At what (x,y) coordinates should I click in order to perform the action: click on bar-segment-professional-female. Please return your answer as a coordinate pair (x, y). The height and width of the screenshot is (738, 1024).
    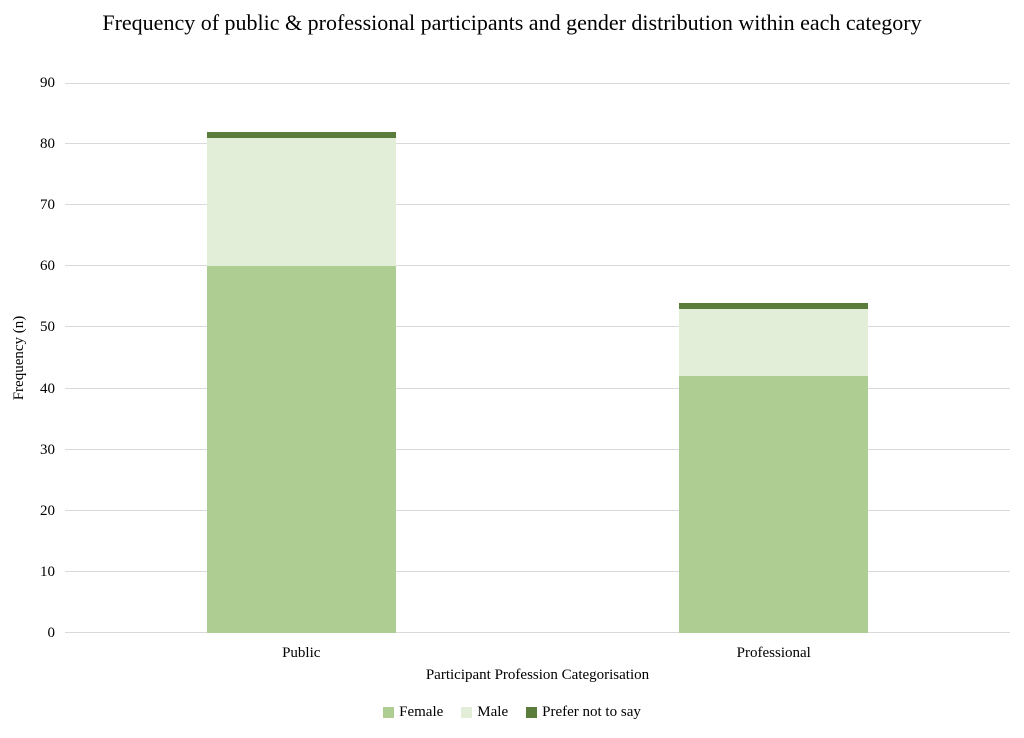
    Looking at the image, I should click on (774, 504).